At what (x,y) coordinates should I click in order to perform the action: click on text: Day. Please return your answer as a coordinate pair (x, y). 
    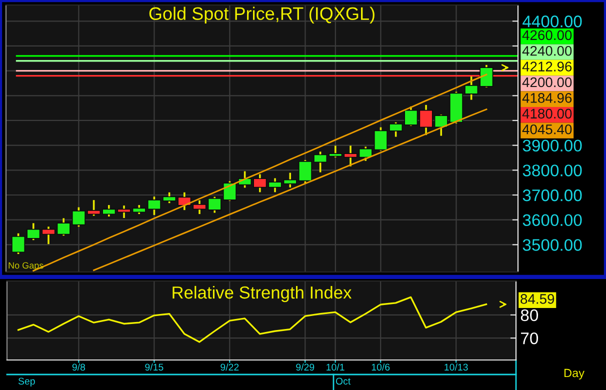
    Looking at the image, I should click on (574, 374).